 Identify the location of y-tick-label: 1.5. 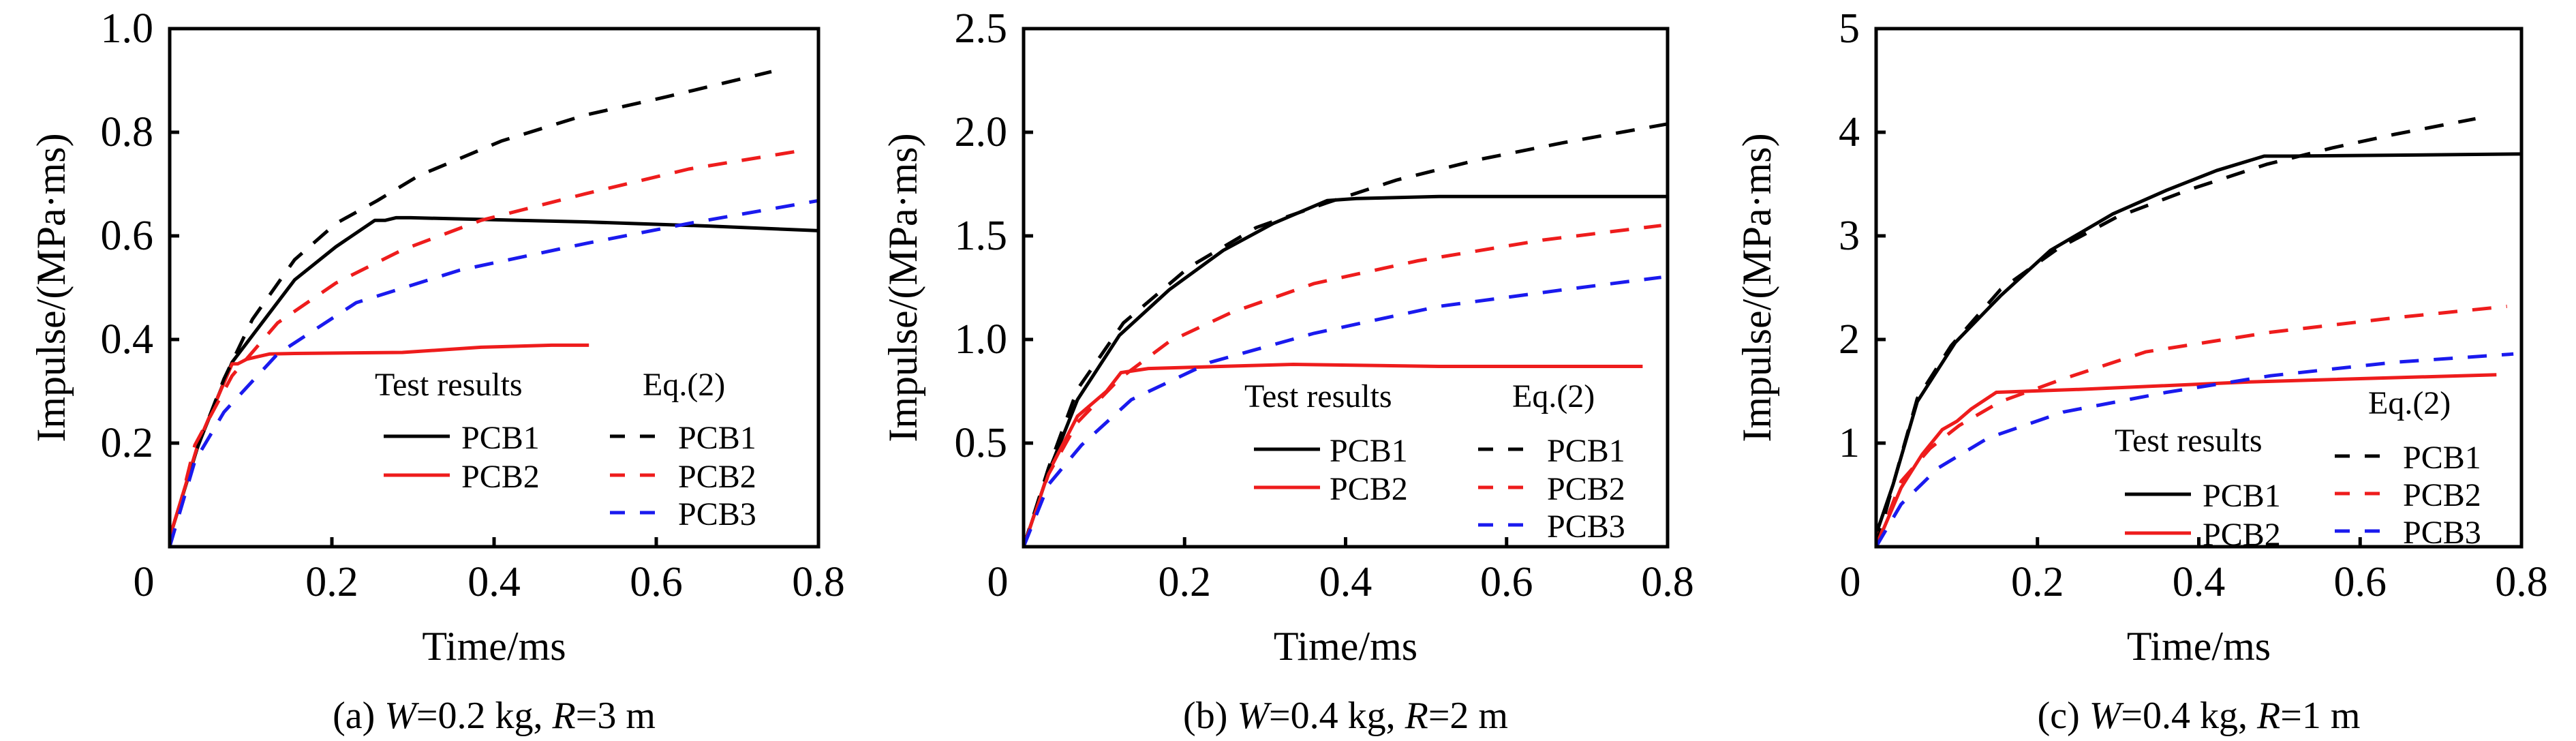
(982, 236).